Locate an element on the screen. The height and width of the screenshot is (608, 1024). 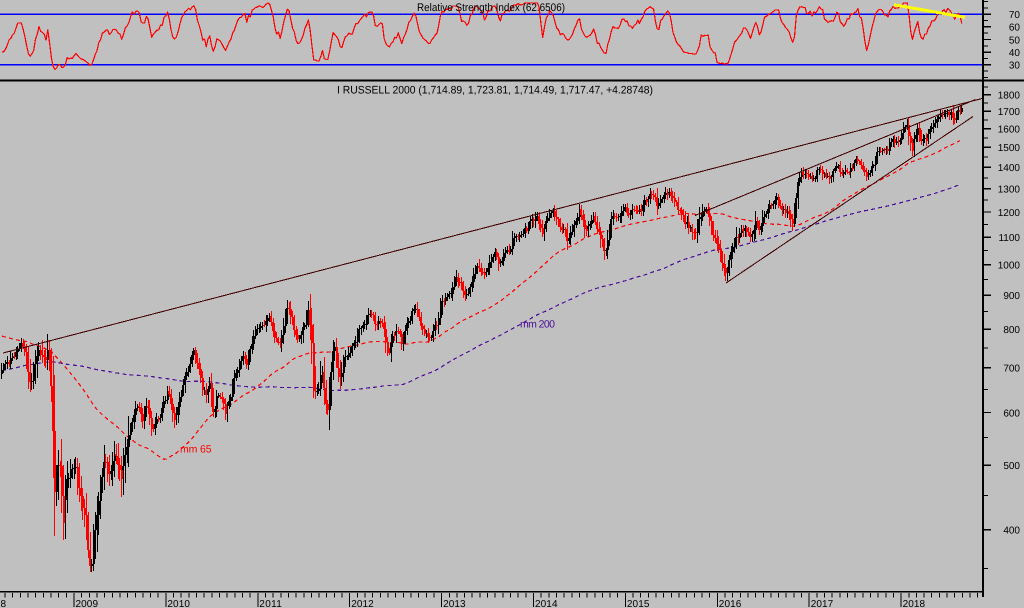
svg-text: 2017 is located at coordinates (822, 603).